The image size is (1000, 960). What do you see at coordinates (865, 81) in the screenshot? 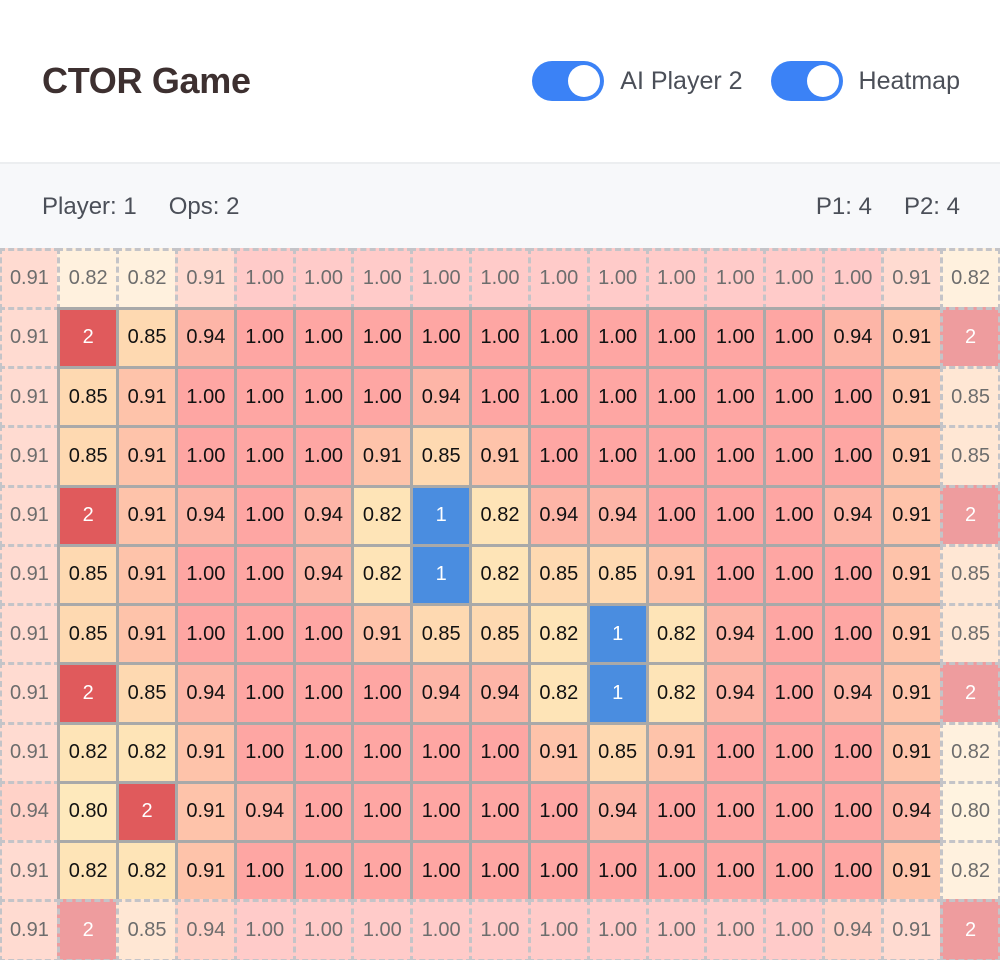
I see `heatmap-toggle-group: Heatmap` at bounding box center [865, 81].